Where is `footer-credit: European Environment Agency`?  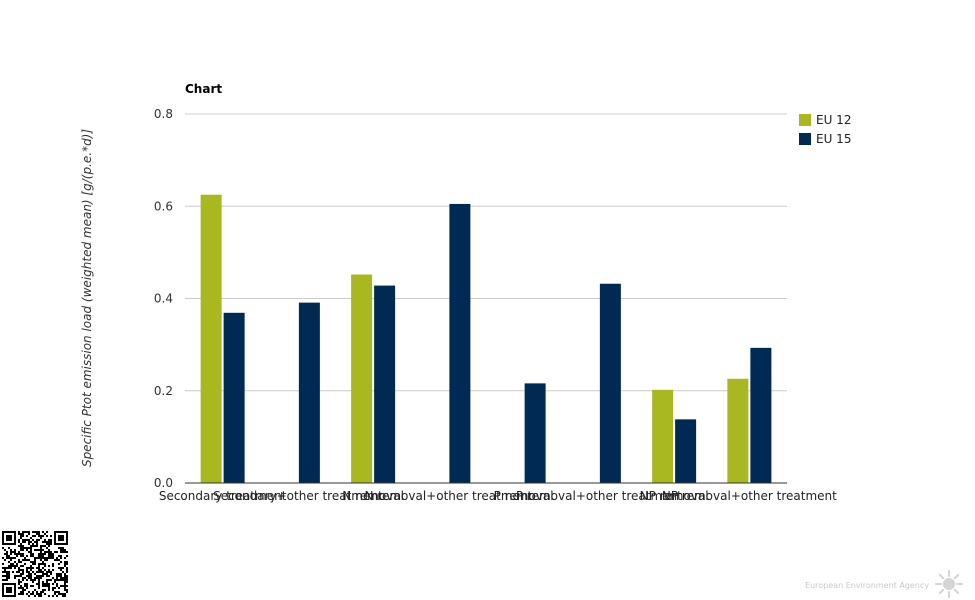 footer-credit: European Environment Agency is located at coordinates (884, 584).